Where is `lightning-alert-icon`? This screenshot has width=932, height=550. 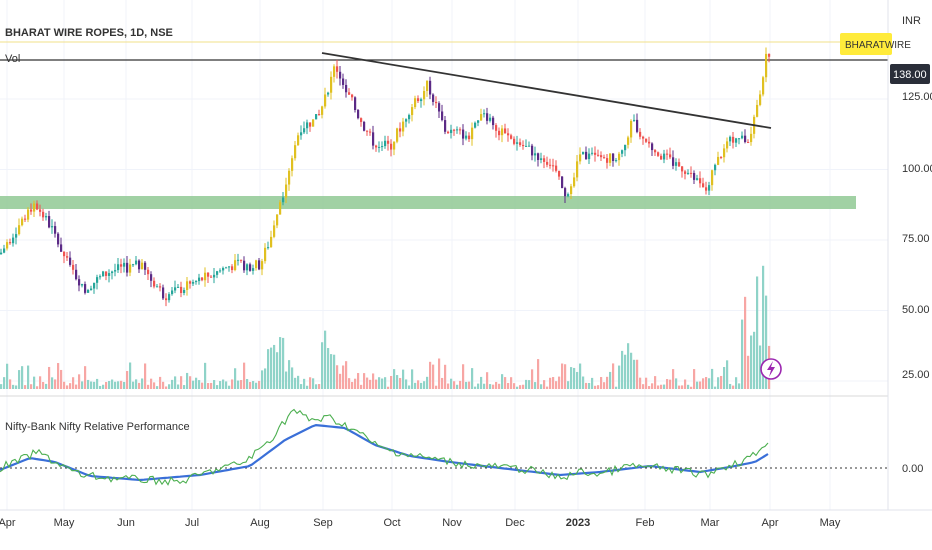 lightning-alert-icon is located at coordinates (771, 369).